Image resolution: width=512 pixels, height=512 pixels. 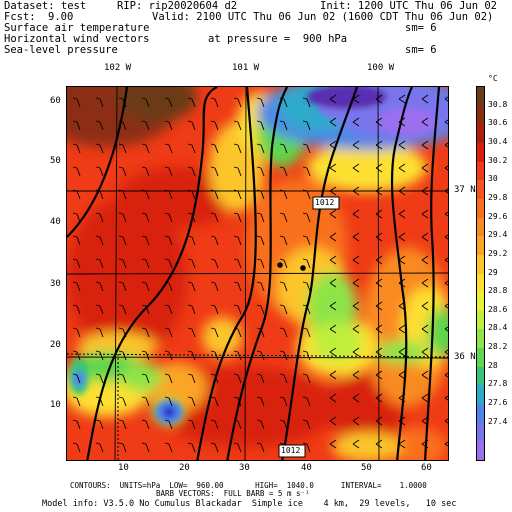 I want to click on fcst-label: Fcst:, so click(x=20, y=17).